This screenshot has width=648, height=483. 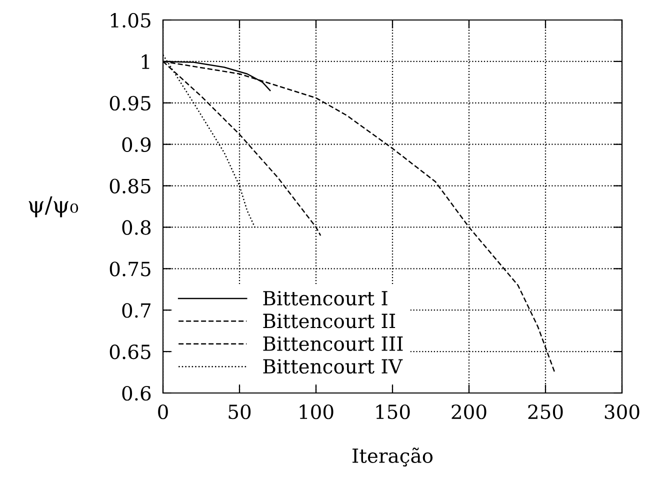 I want to click on x-tick-label: 250, so click(x=545, y=412).